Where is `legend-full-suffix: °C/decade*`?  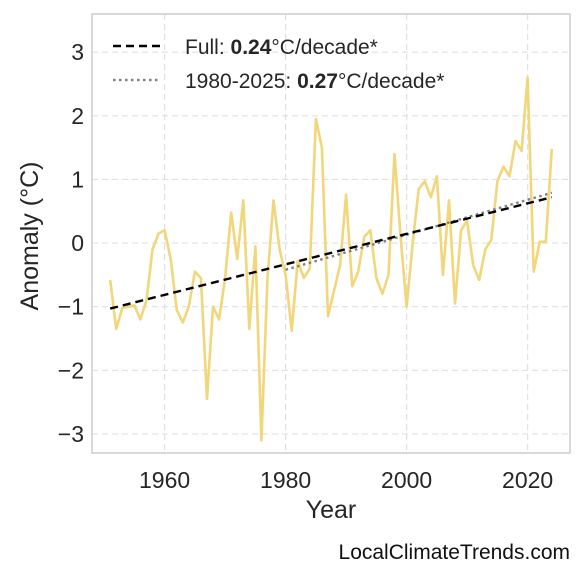 legend-full-suffix: °C/decade* is located at coordinates (324, 47).